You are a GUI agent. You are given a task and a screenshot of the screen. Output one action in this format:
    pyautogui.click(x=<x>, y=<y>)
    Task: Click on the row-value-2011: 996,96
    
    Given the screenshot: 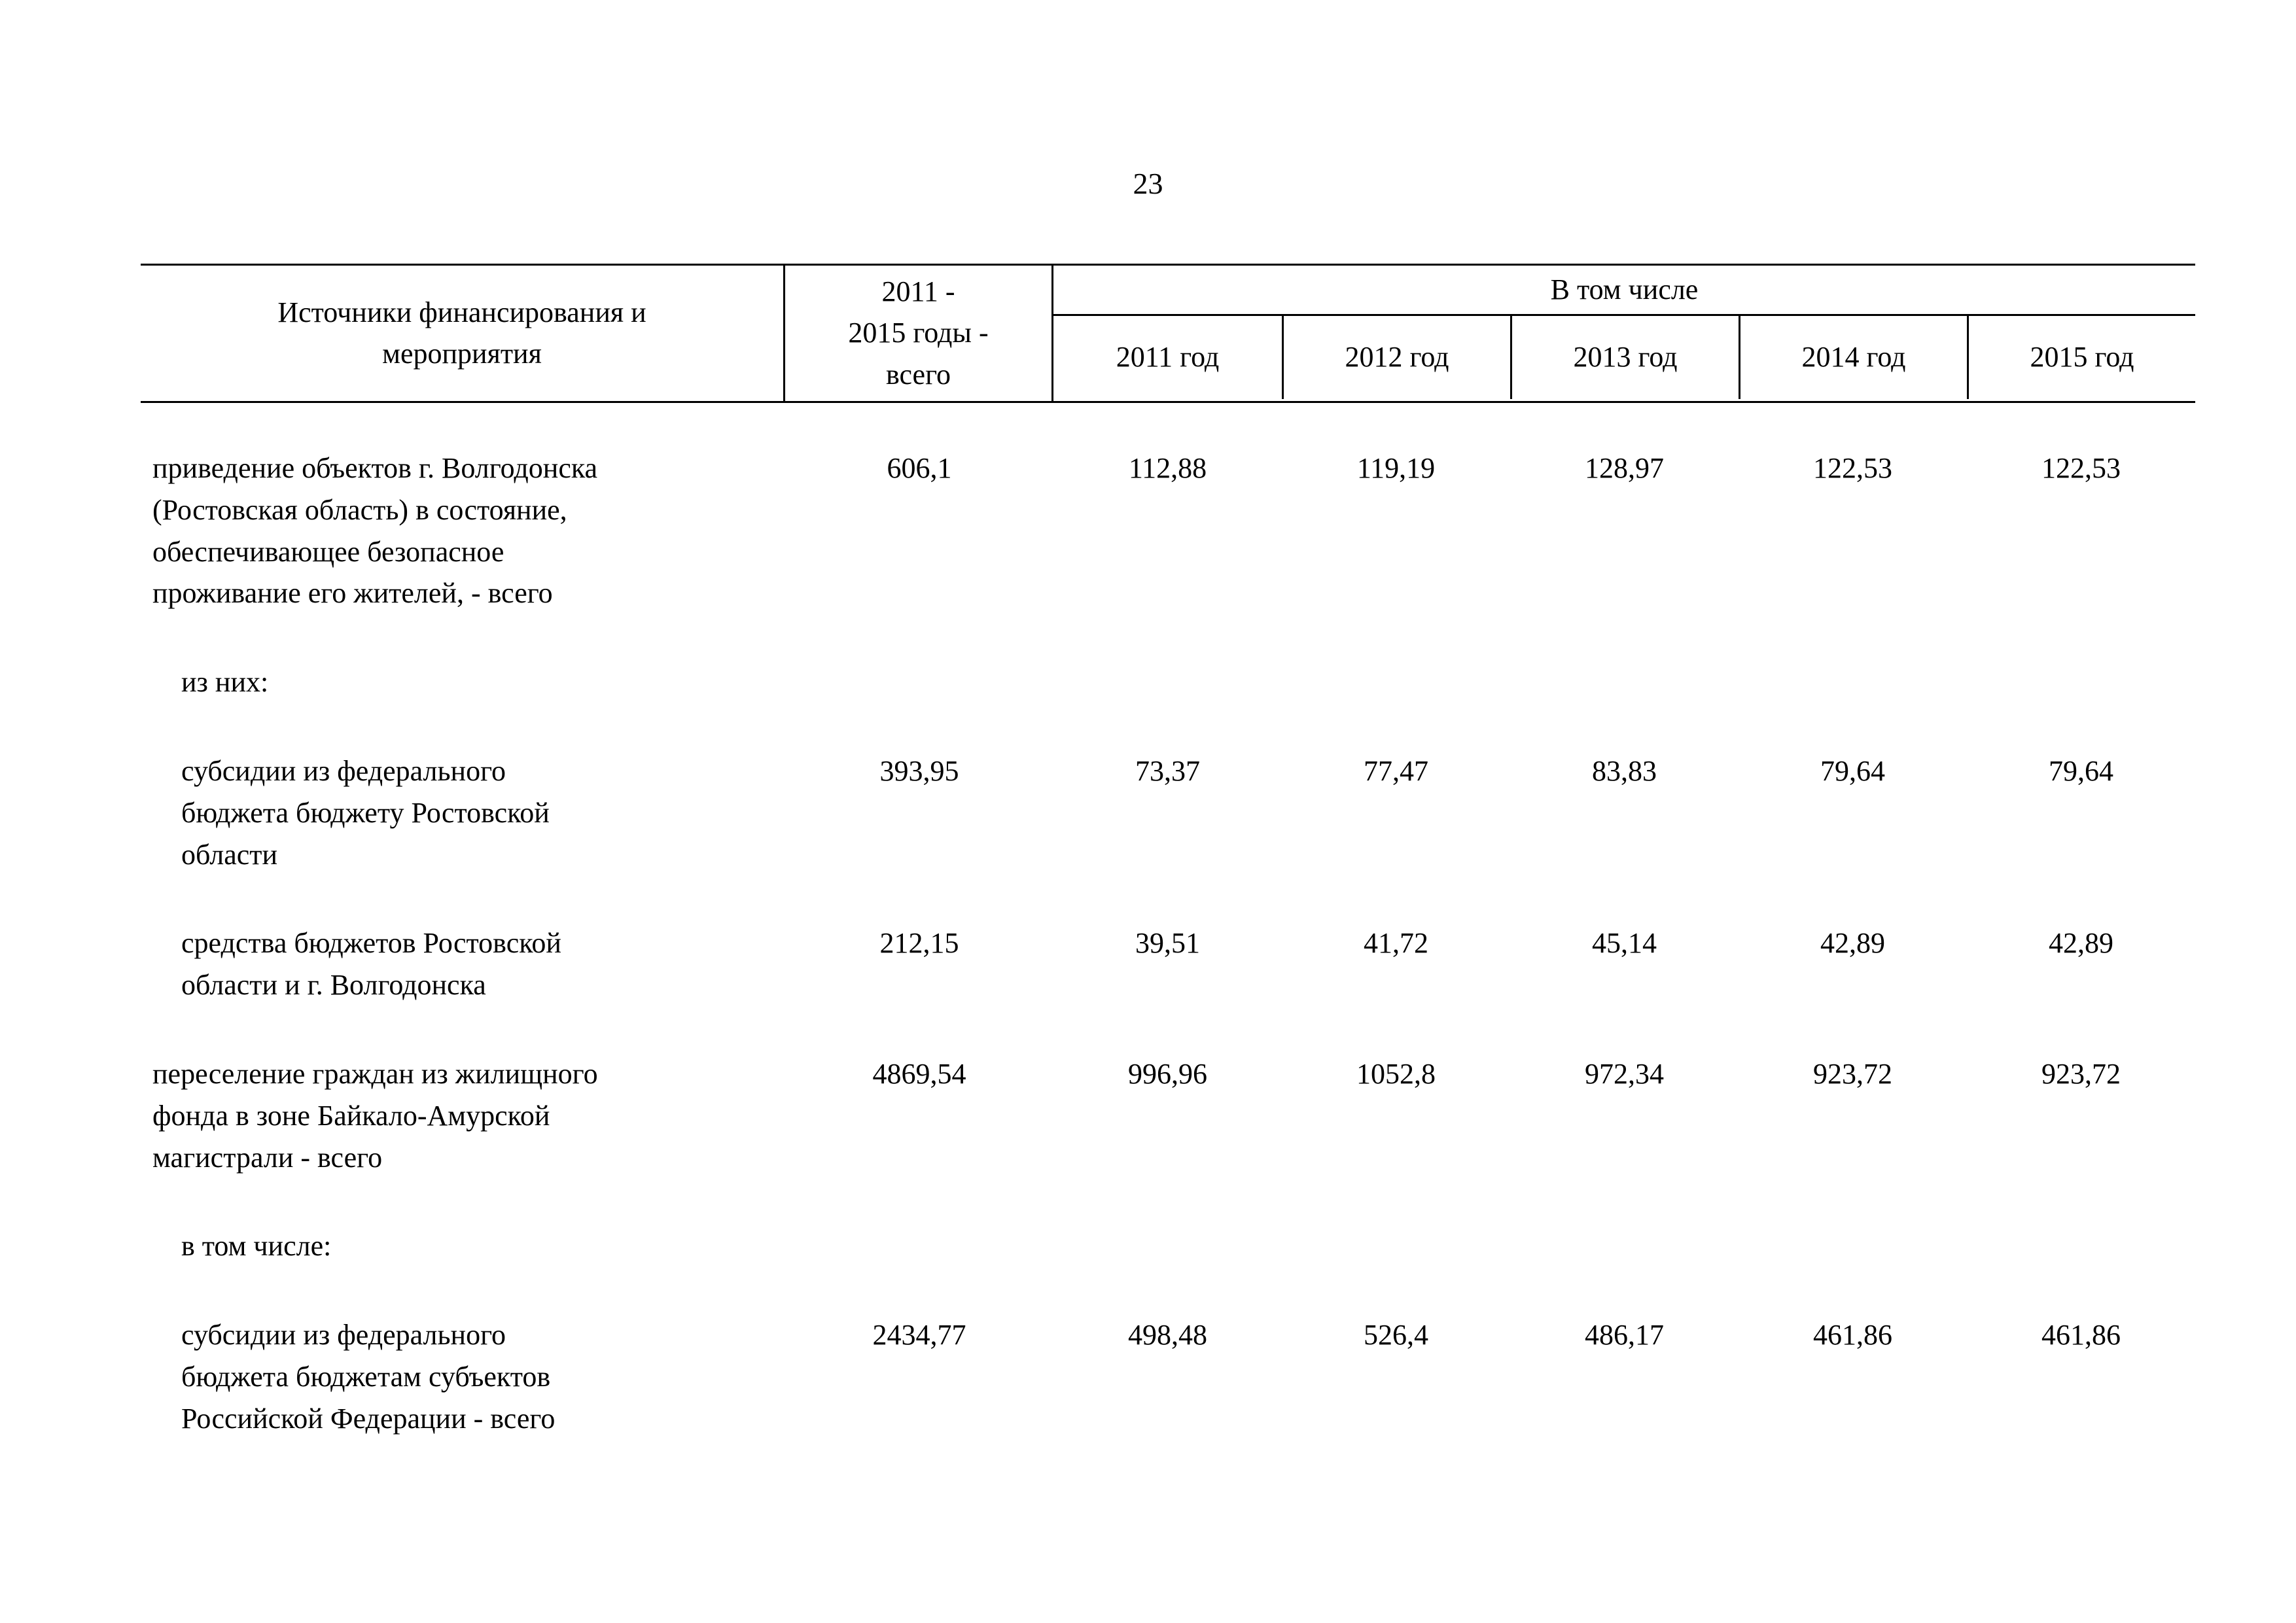 What is the action you would take?
    pyautogui.click(x=1167, y=1074)
    